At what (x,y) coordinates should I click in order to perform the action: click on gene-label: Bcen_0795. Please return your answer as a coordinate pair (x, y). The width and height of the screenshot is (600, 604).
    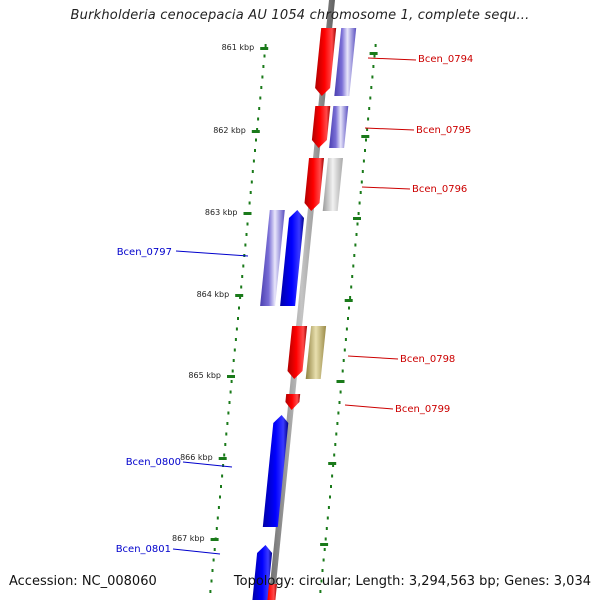
    Looking at the image, I should click on (443, 130).